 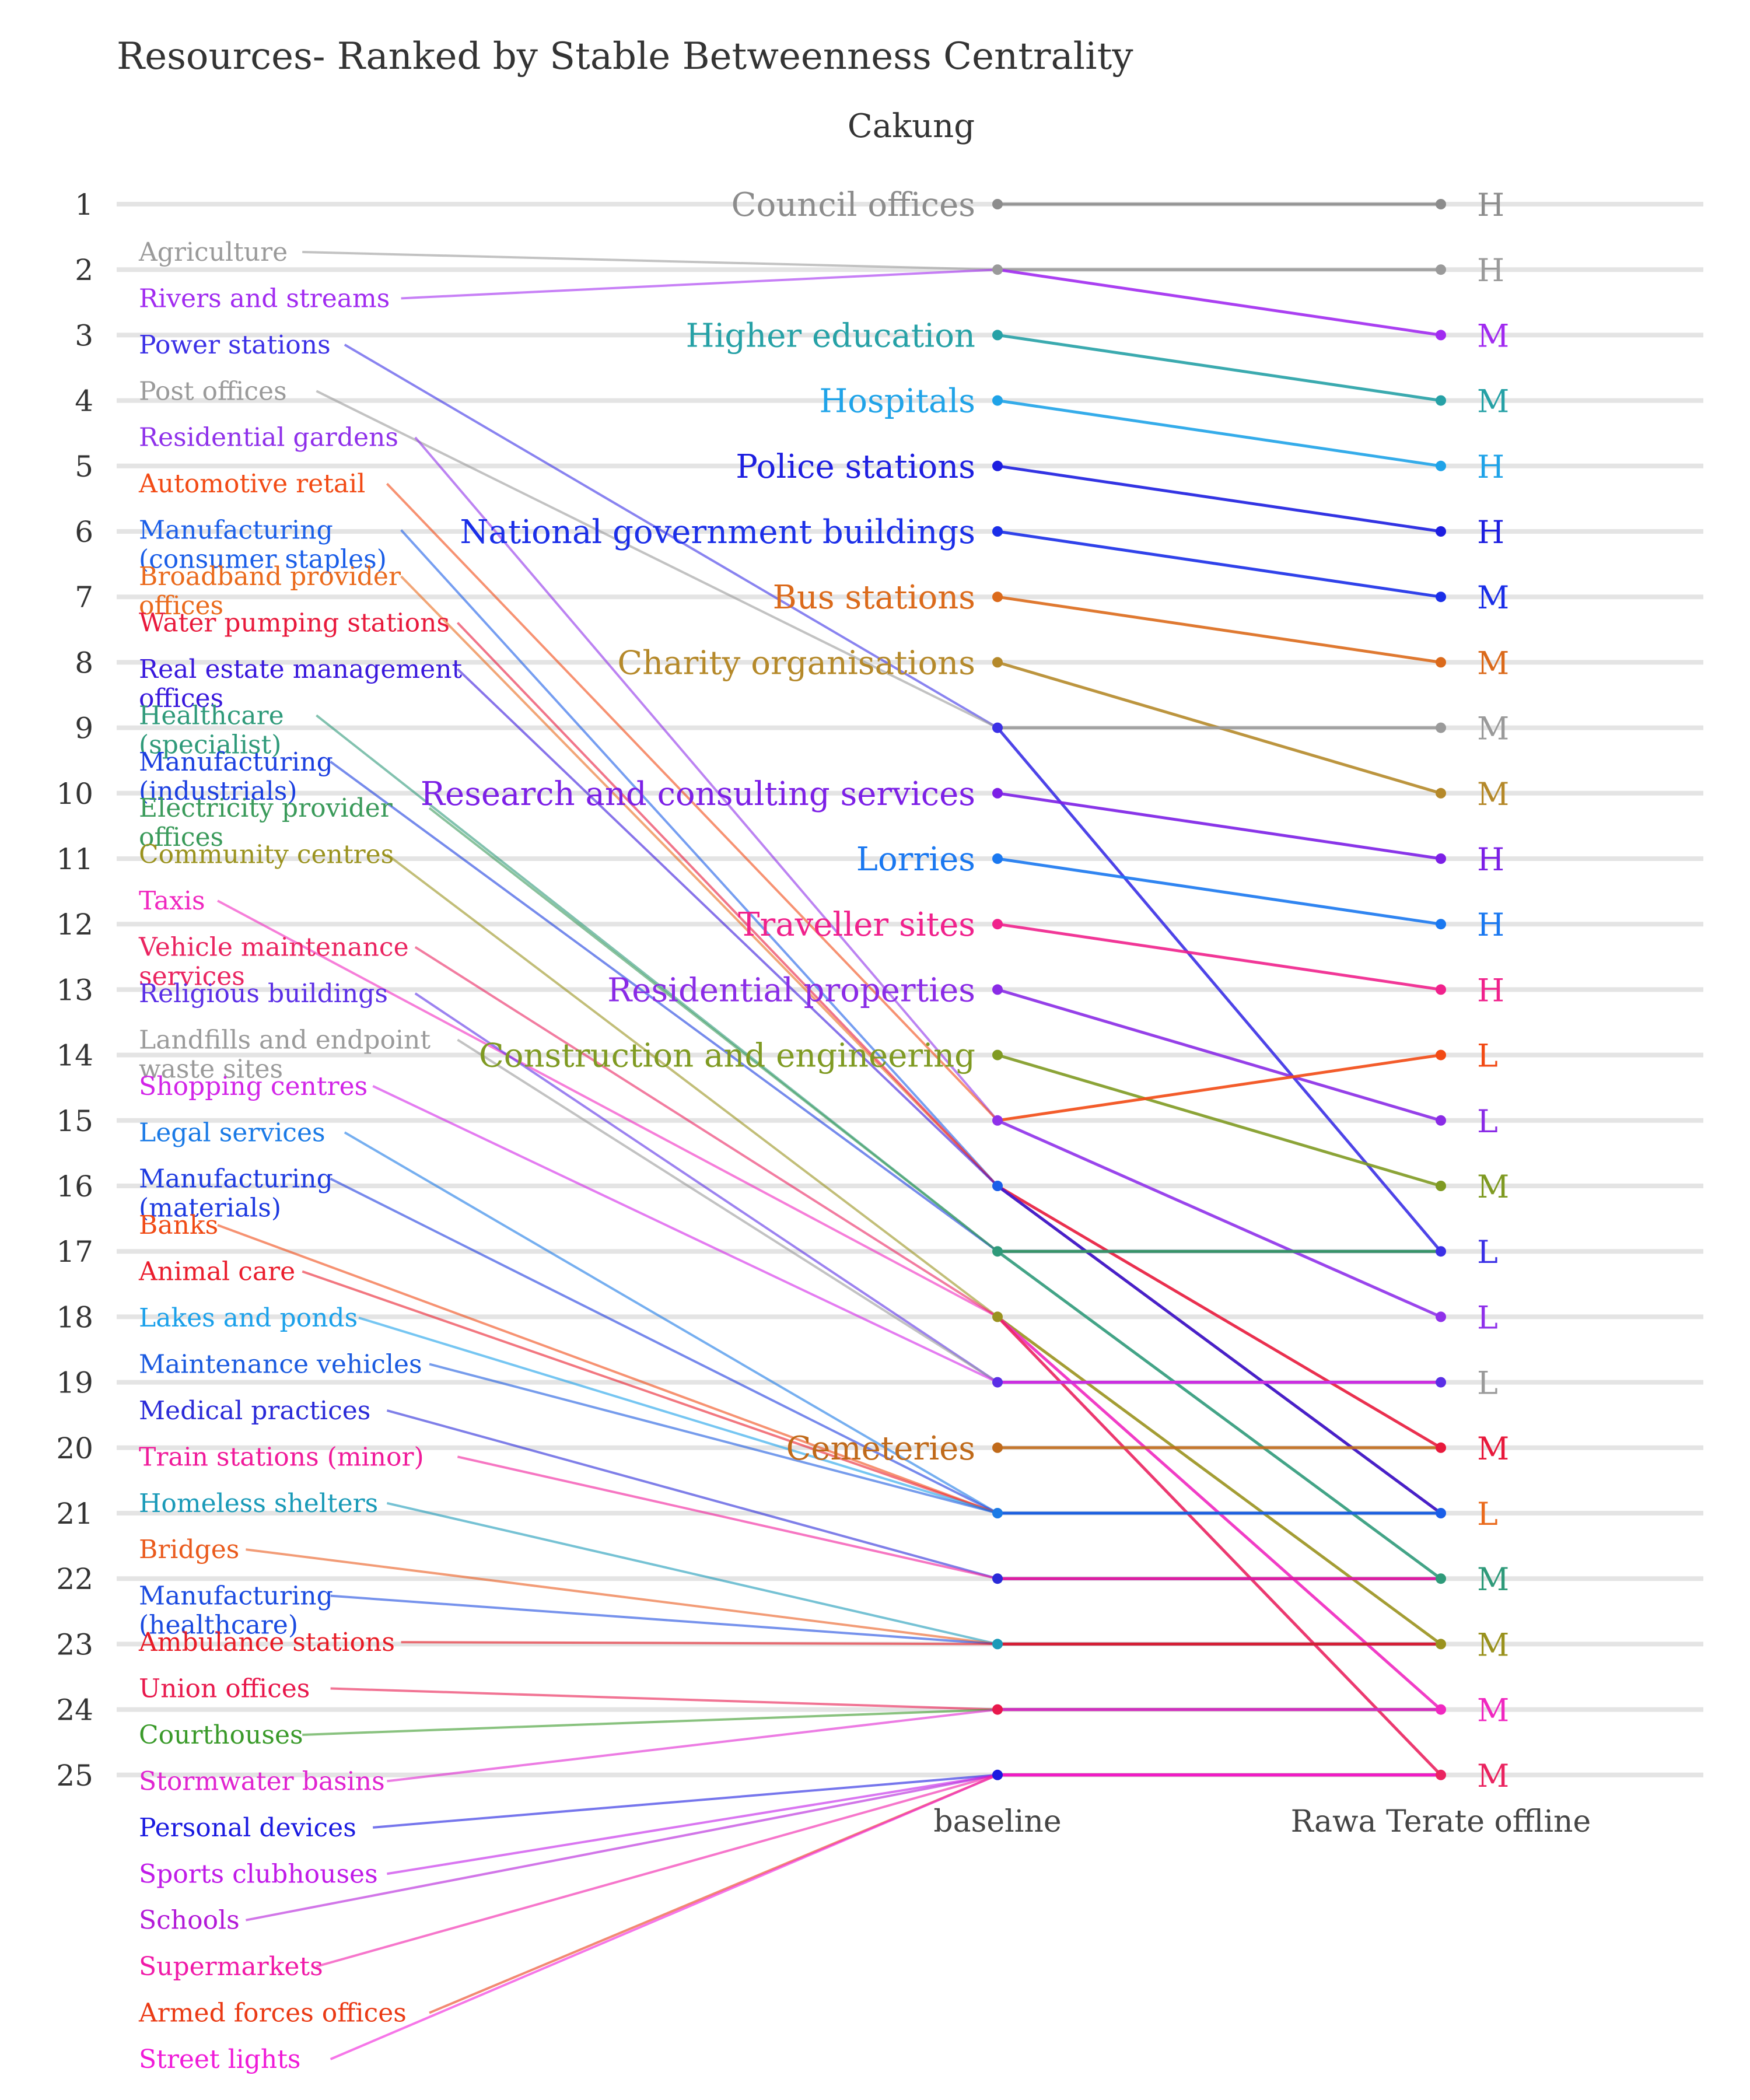 What do you see at coordinates (1493, 1776) in the screenshot?
I see `level-vehicle-maintenance-services: M` at bounding box center [1493, 1776].